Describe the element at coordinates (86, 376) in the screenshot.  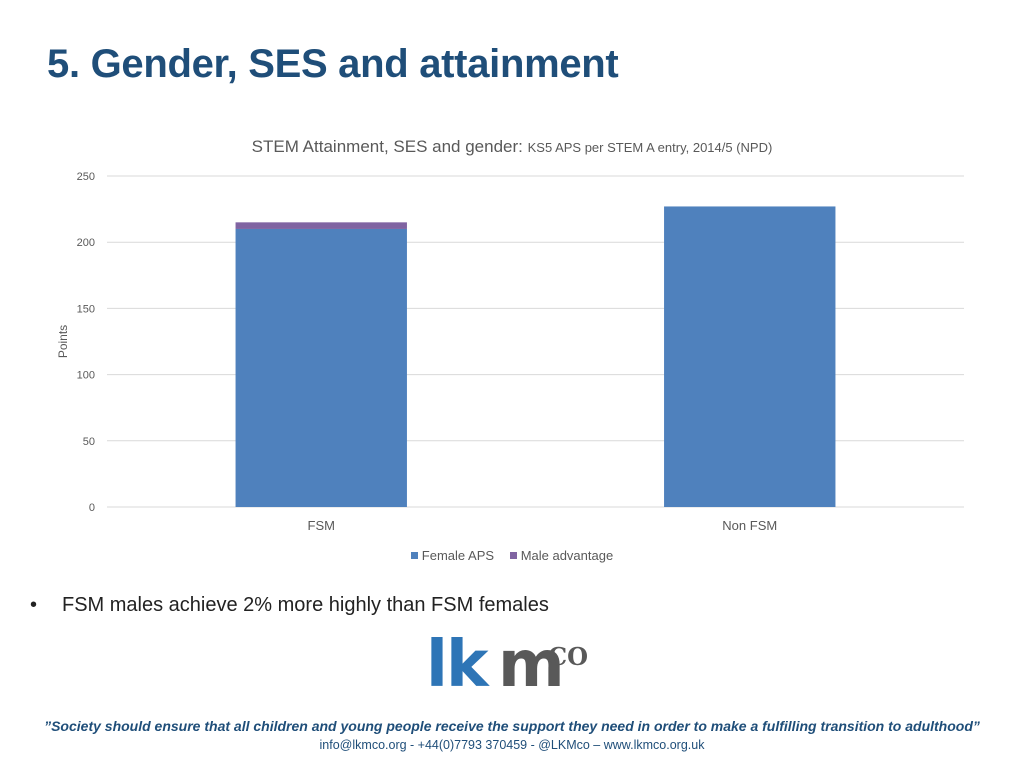
I see `y-tick-label: 100` at that location.